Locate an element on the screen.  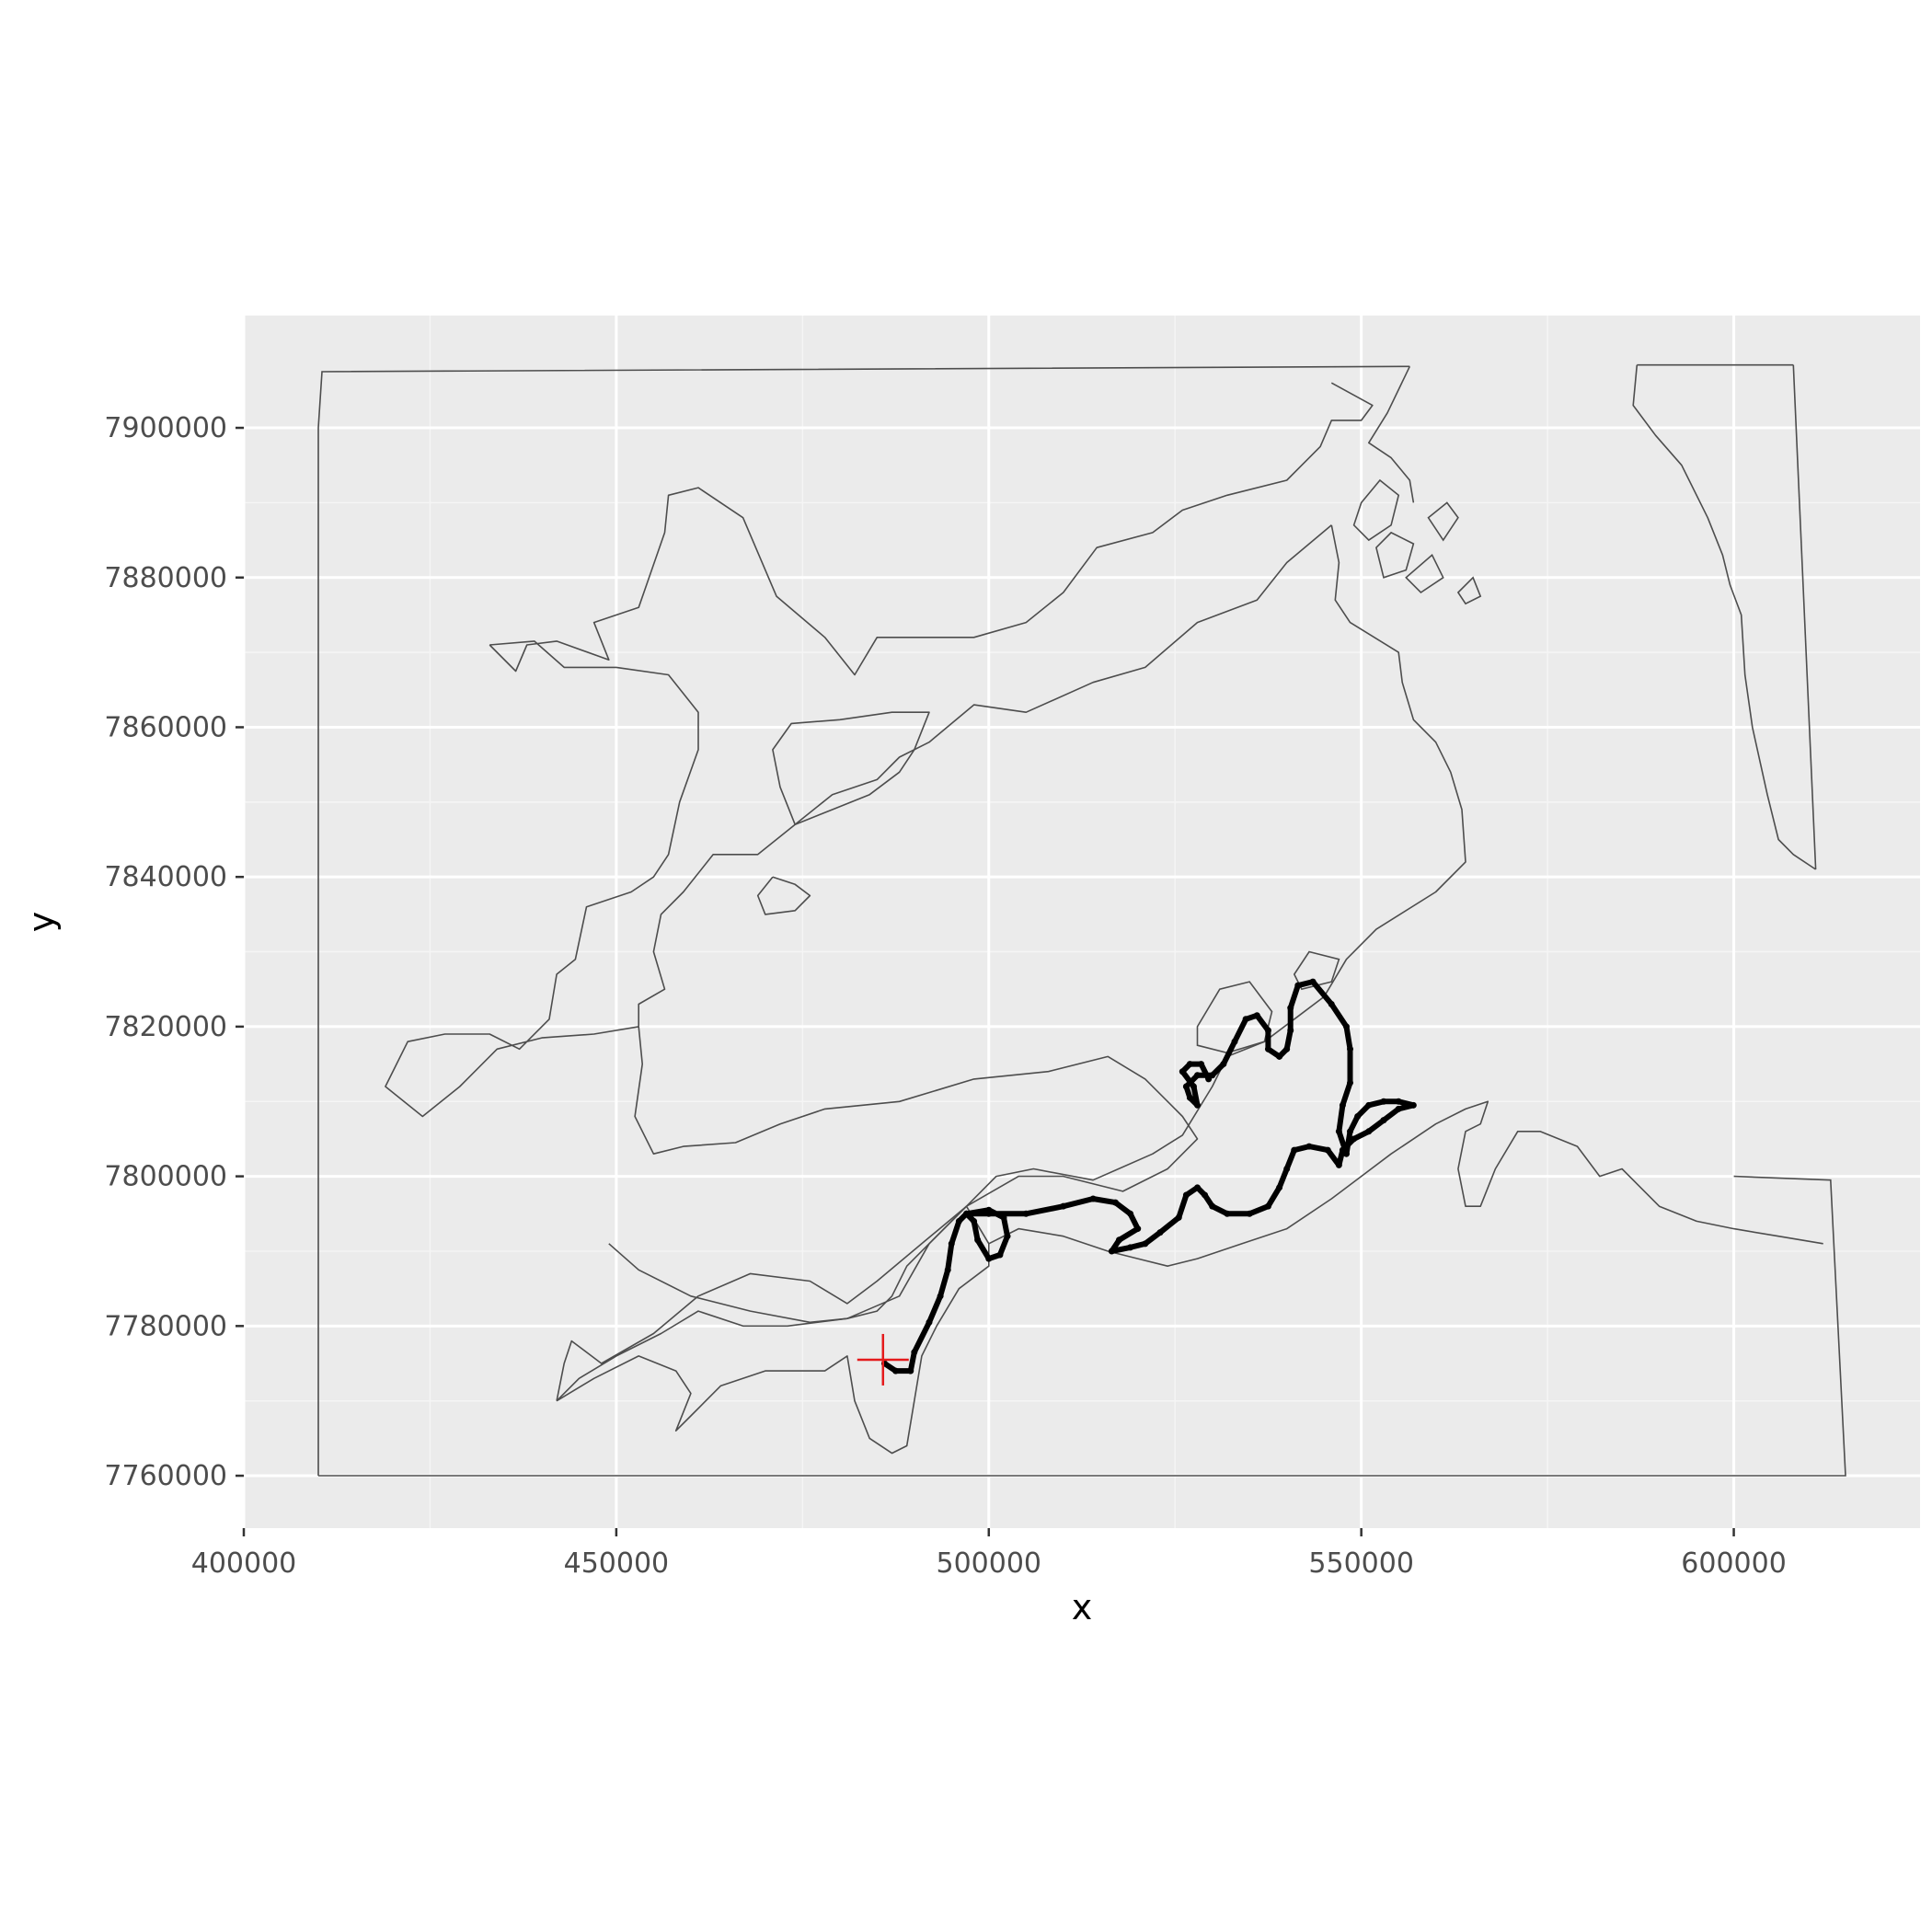
x-axis-title: x is located at coordinates (1082, 1607).